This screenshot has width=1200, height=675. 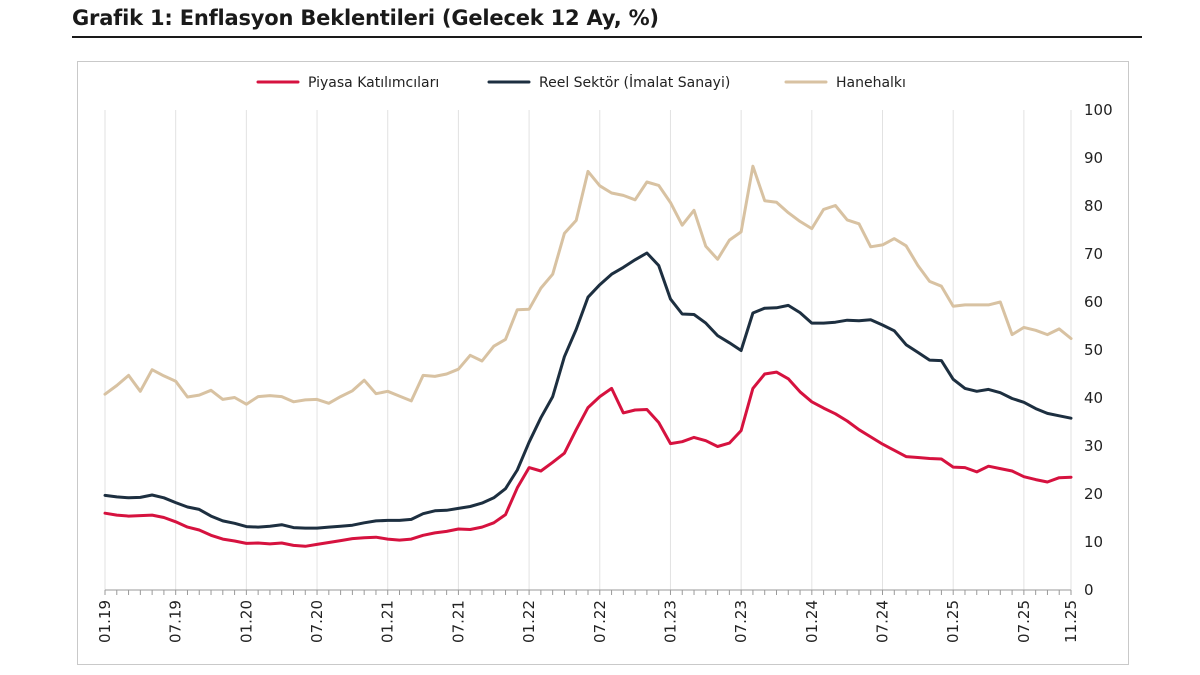 I want to click on x-tick-label: 07.25, so click(x=1024, y=621).